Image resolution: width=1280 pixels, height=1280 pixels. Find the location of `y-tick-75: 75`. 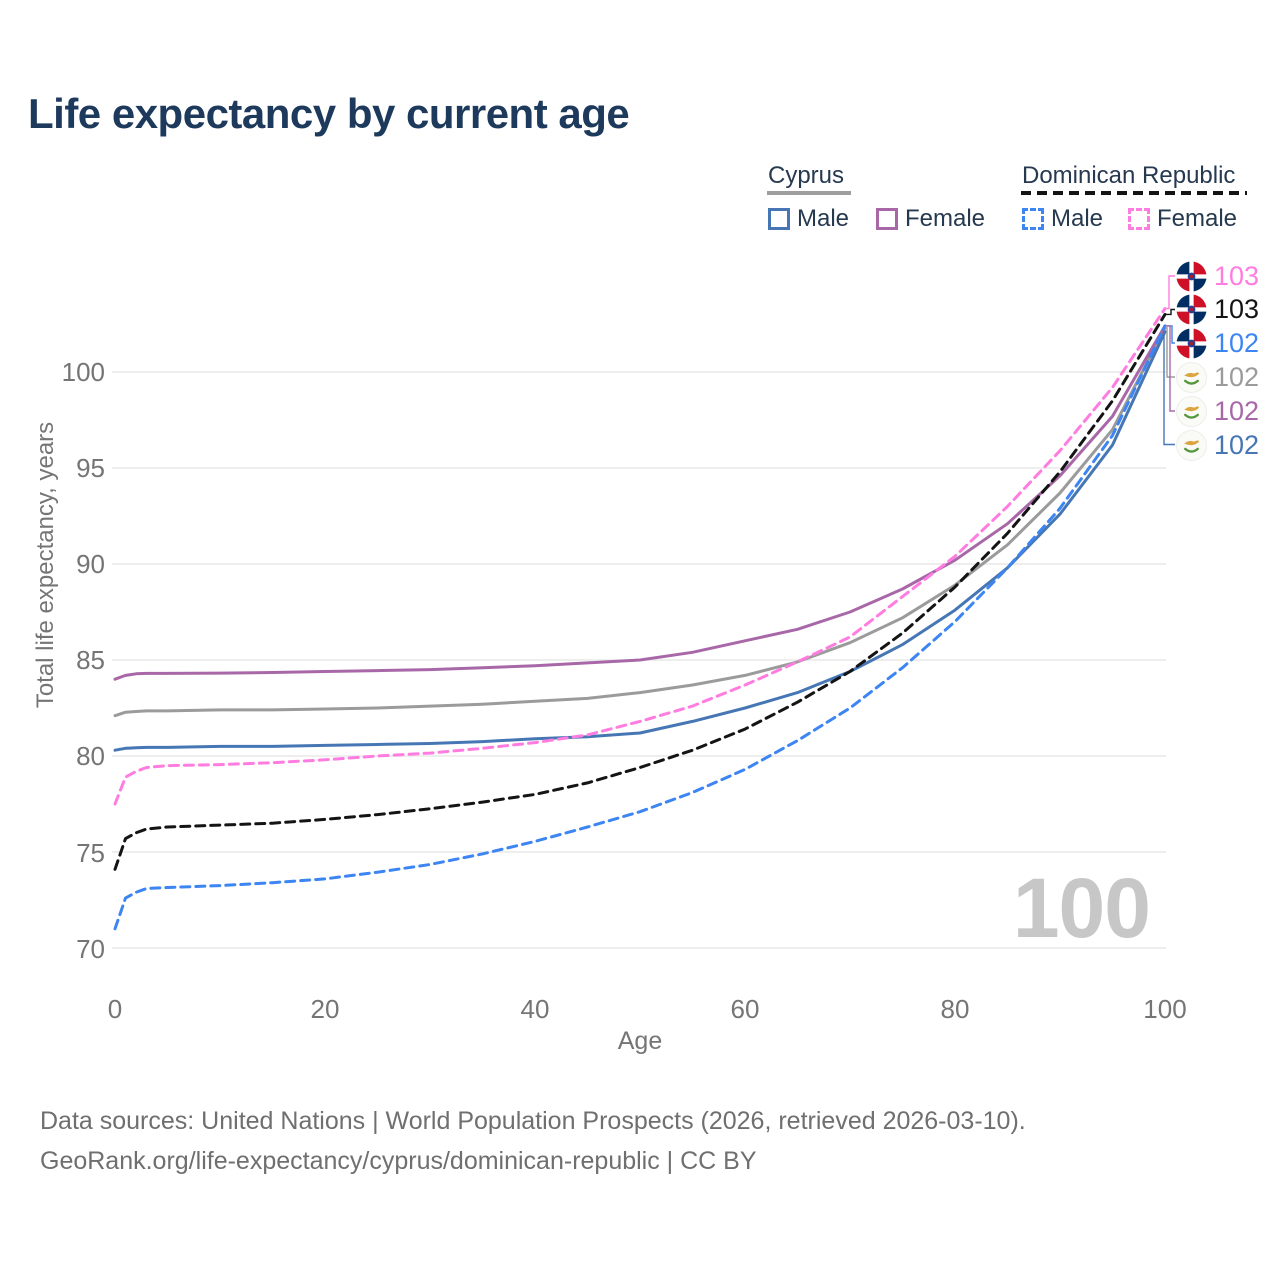

y-tick-75: 75 is located at coordinates (90, 853).